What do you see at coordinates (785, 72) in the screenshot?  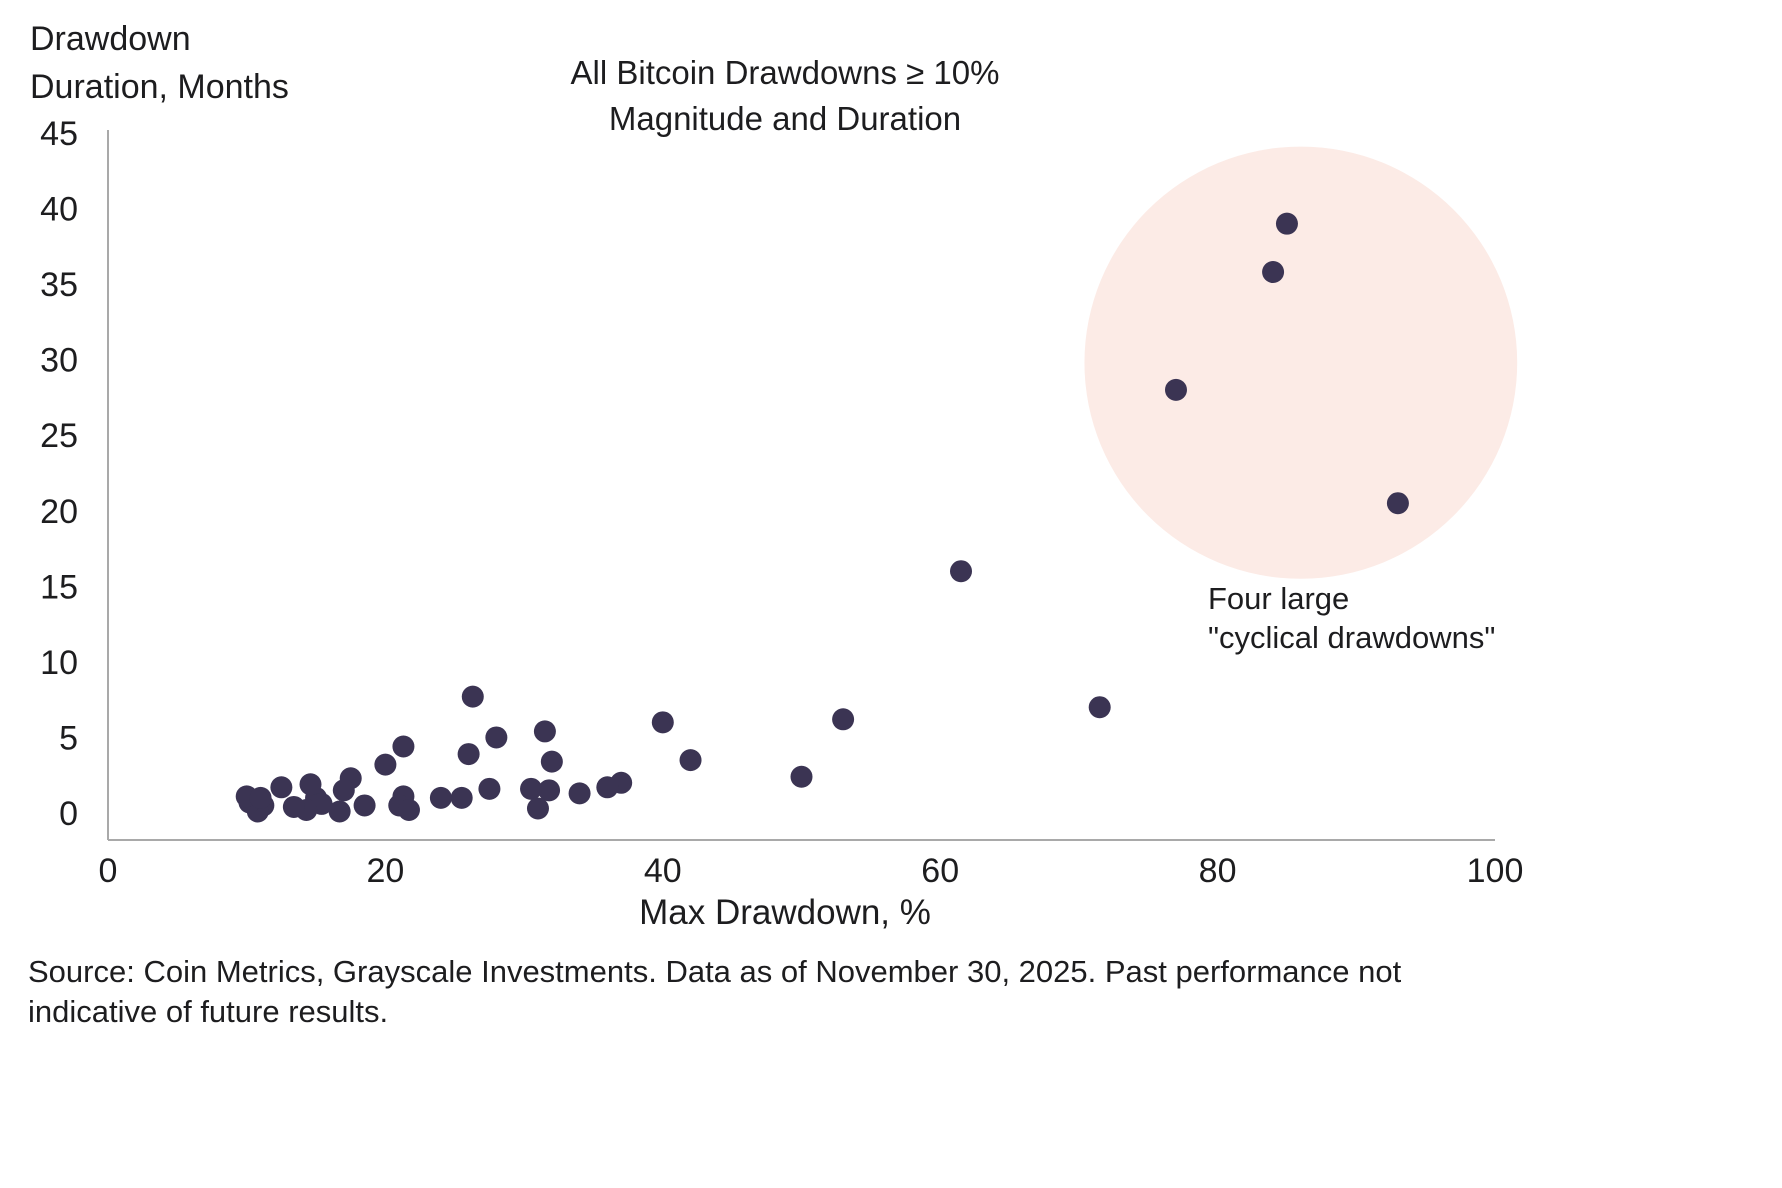 I see `chart-title-line1: All Bitcoin Drawdowns ≥ 10%` at bounding box center [785, 72].